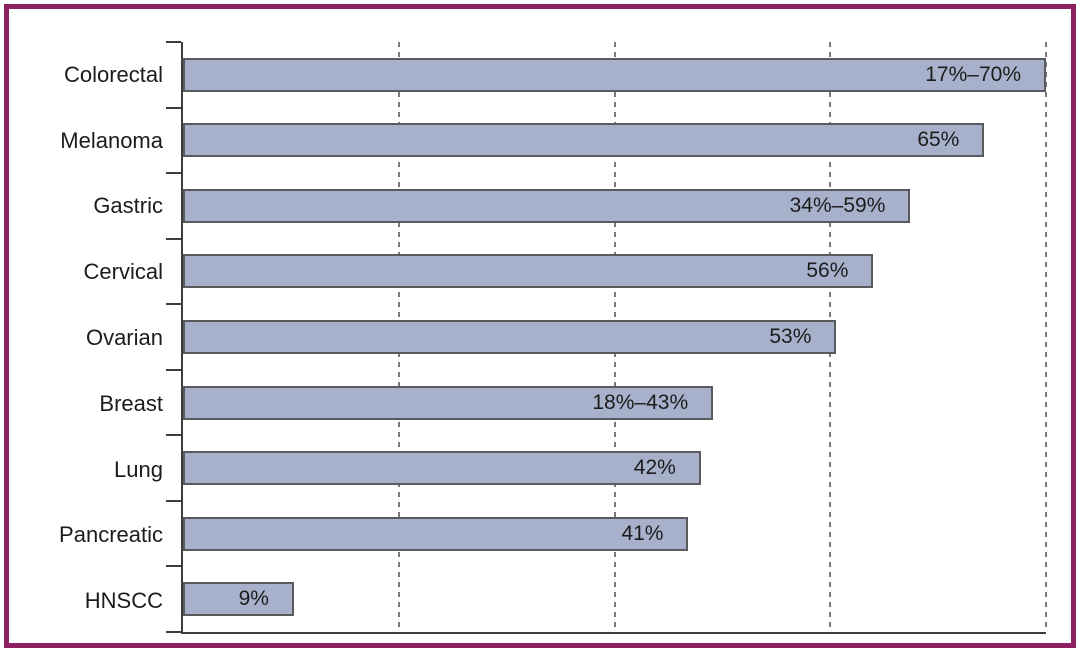 This screenshot has width=1080, height=652. I want to click on bar-value-label: 53%, so click(790, 337).